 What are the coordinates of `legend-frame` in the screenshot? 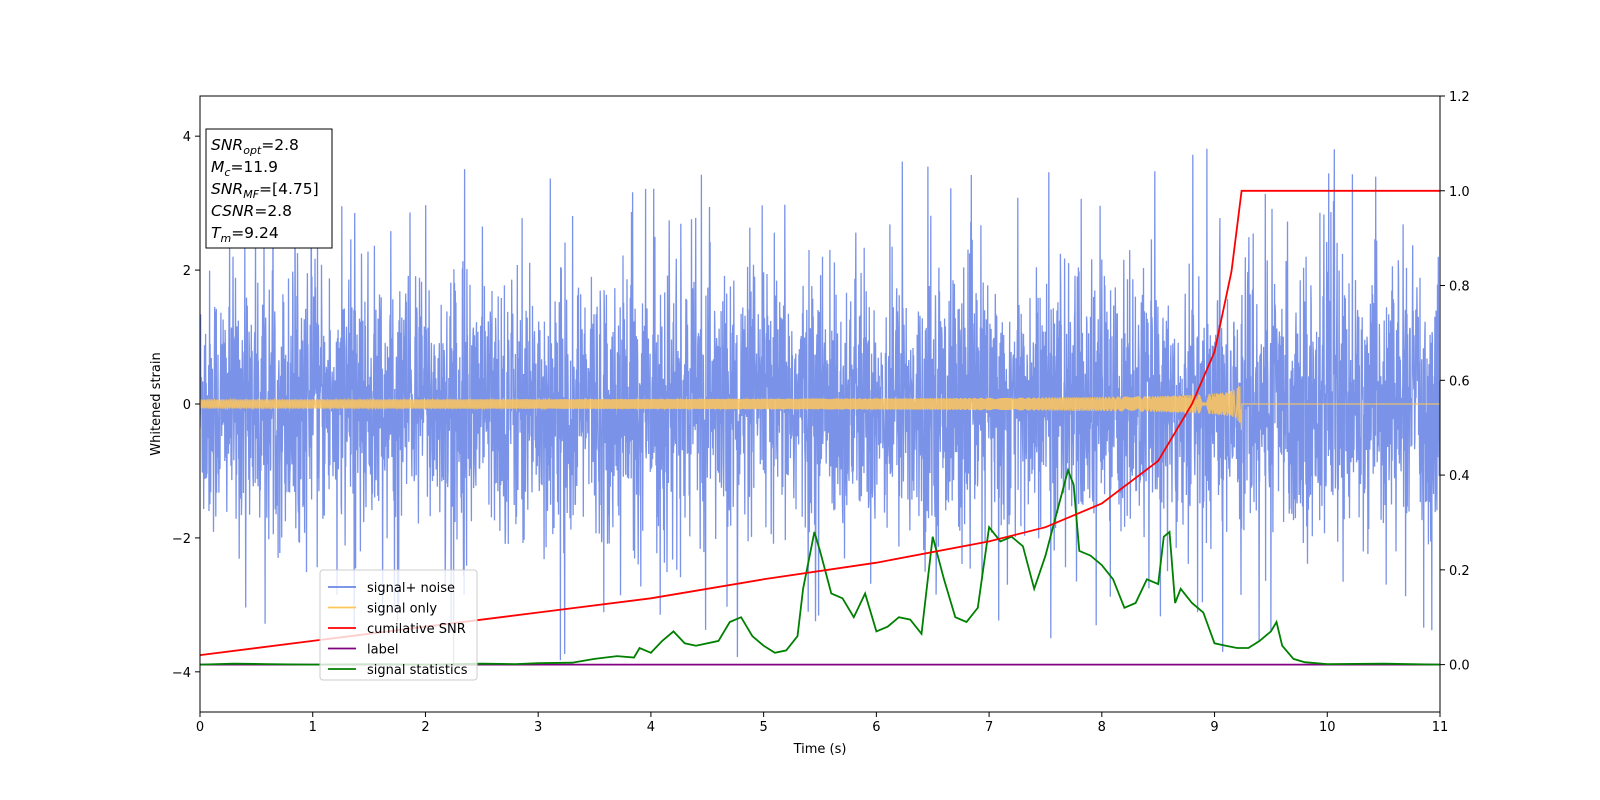 It's located at (398, 625).